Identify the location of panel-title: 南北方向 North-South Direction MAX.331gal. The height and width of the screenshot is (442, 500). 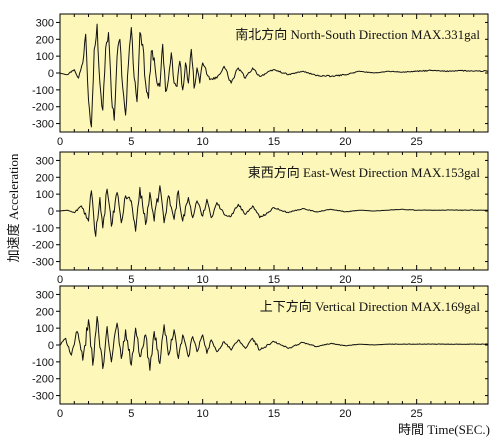
(357, 34).